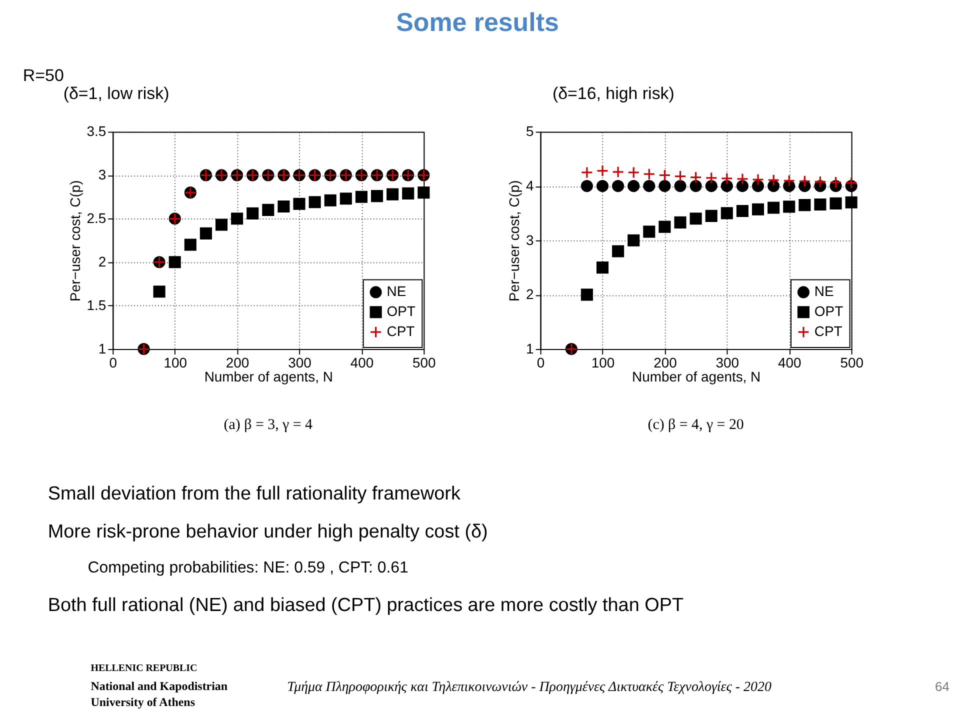  I want to click on chart-title: (δ=16, high risk), so click(613, 93).